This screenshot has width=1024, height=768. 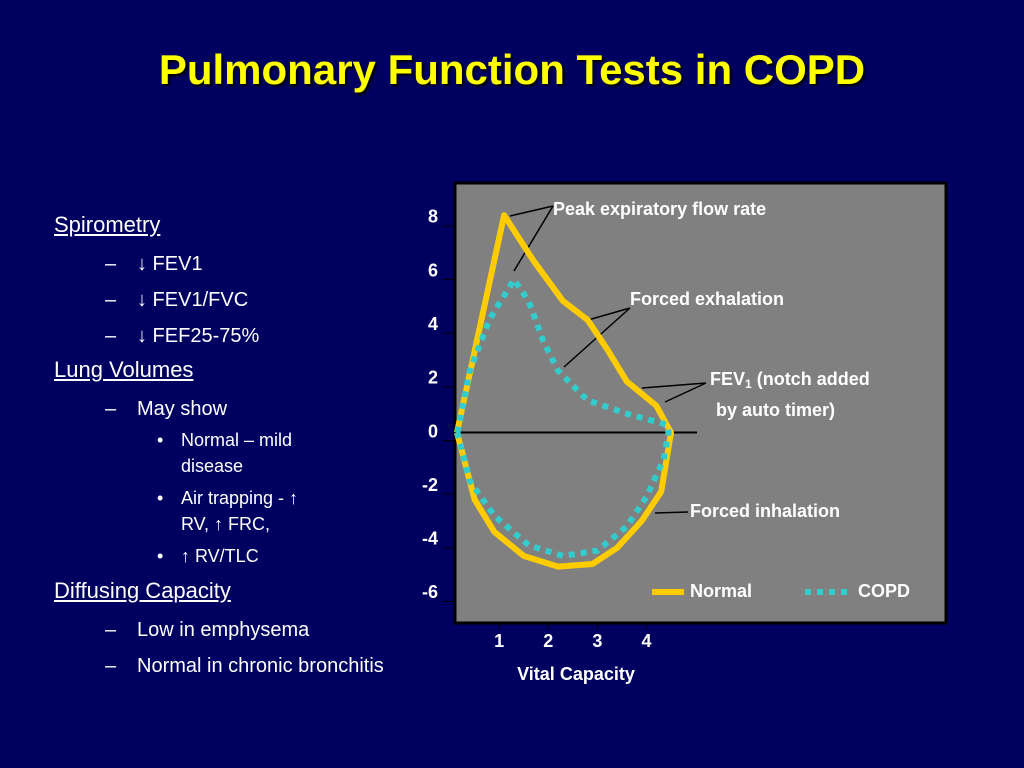 I want to click on y-tick-label: 6, so click(x=433, y=270).